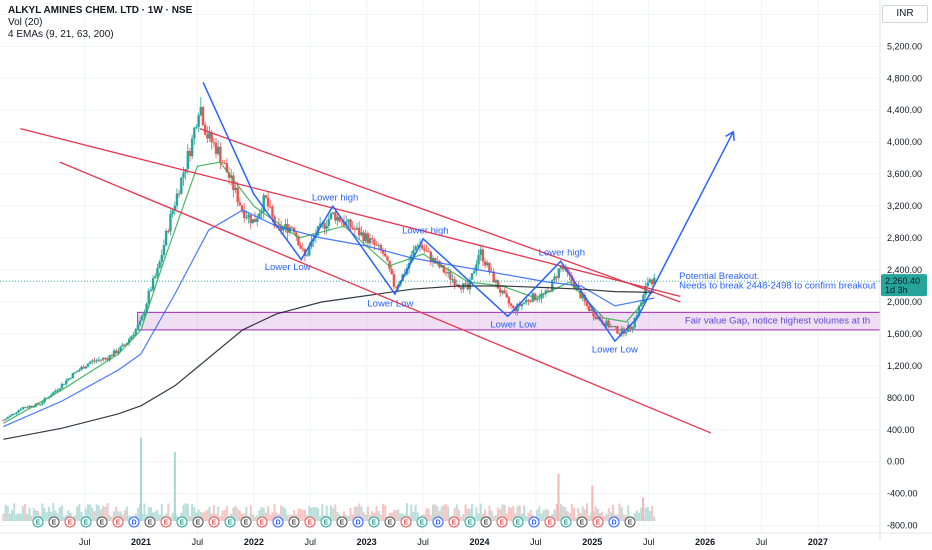 The height and width of the screenshot is (550, 932). I want to click on y-tick-label: 2,000.00, so click(904, 302).